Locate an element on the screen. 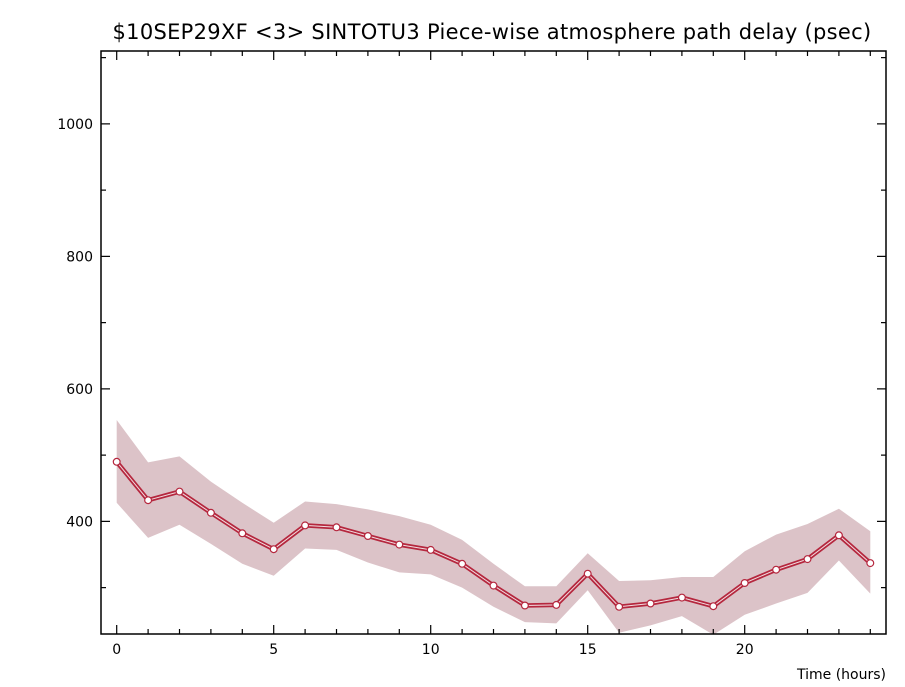  x-tick-label: 0 is located at coordinates (116, 650).